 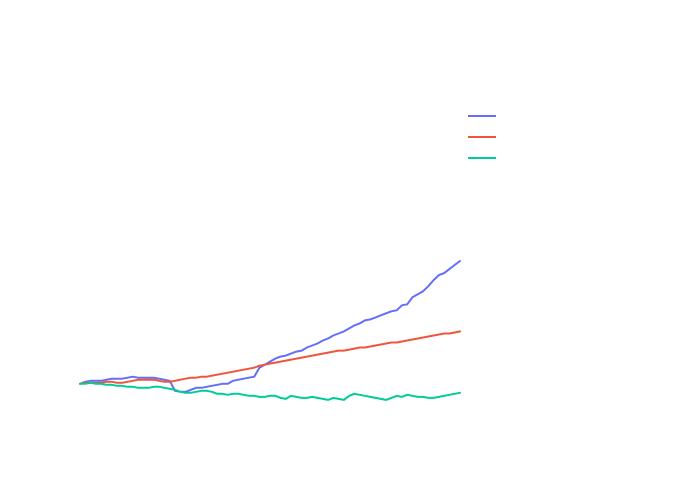 What do you see at coordinates (482, 137) in the screenshot?
I see `legend` at bounding box center [482, 137].